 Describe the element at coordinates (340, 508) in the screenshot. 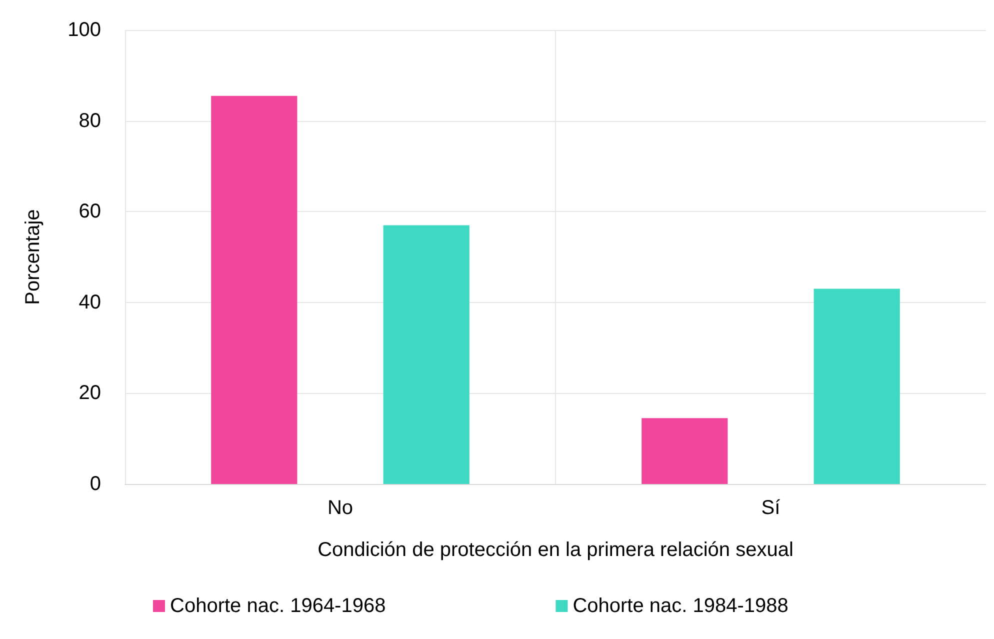

I see `x-tick-label: No` at that location.